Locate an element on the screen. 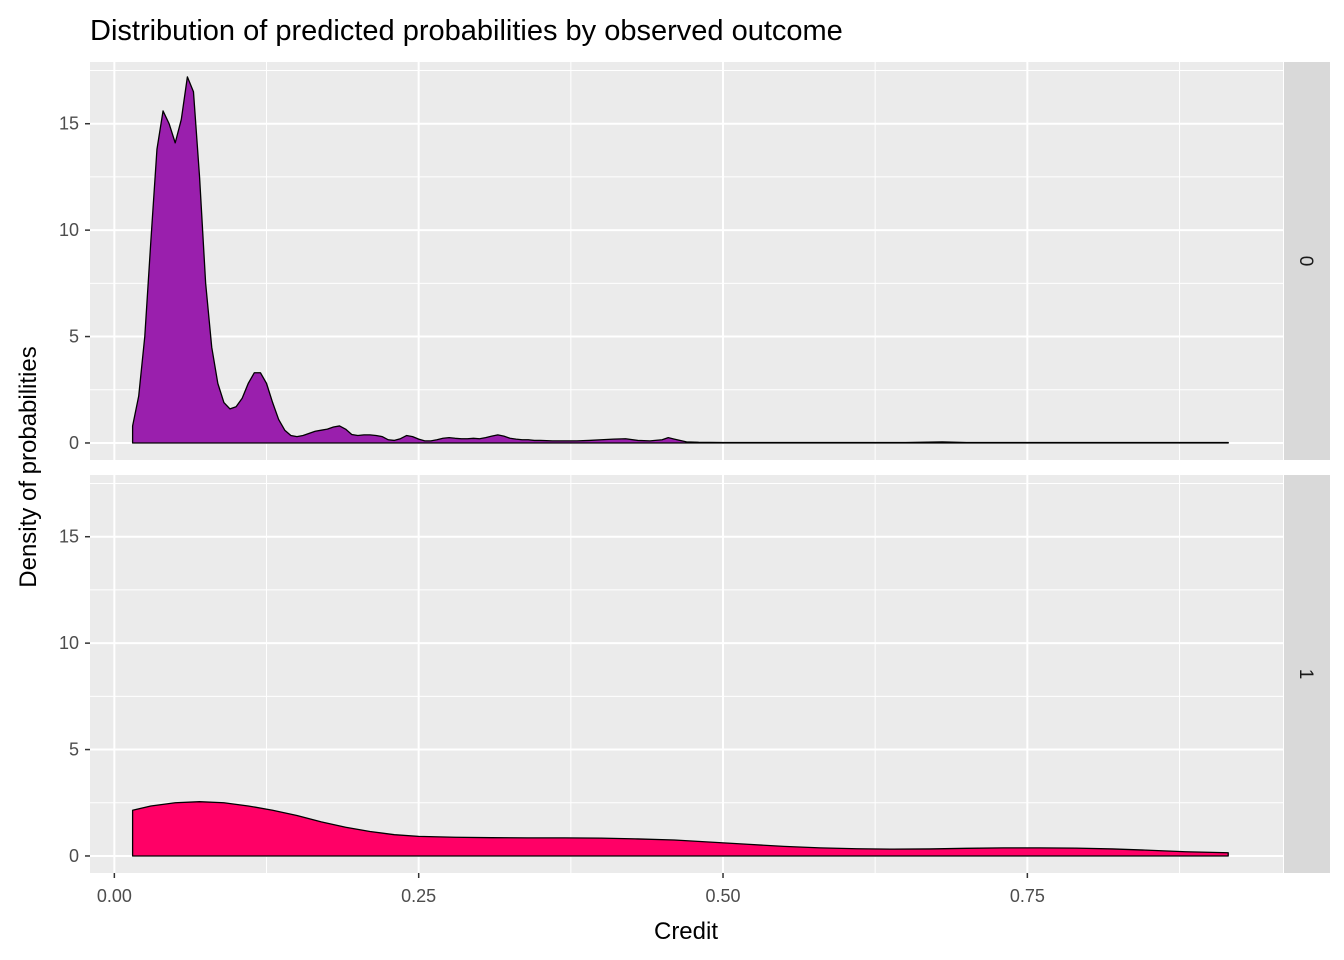  x-tick-label: 0.25 is located at coordinates (418, 896).